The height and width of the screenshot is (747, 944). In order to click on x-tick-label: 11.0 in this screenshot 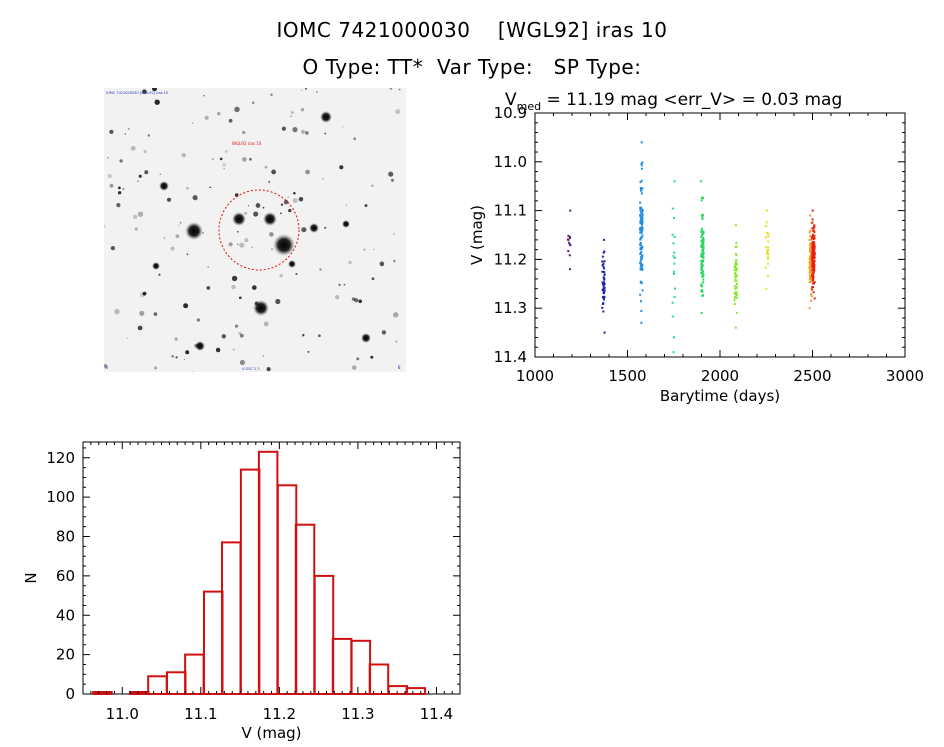, I will do `click(122, 714)`.